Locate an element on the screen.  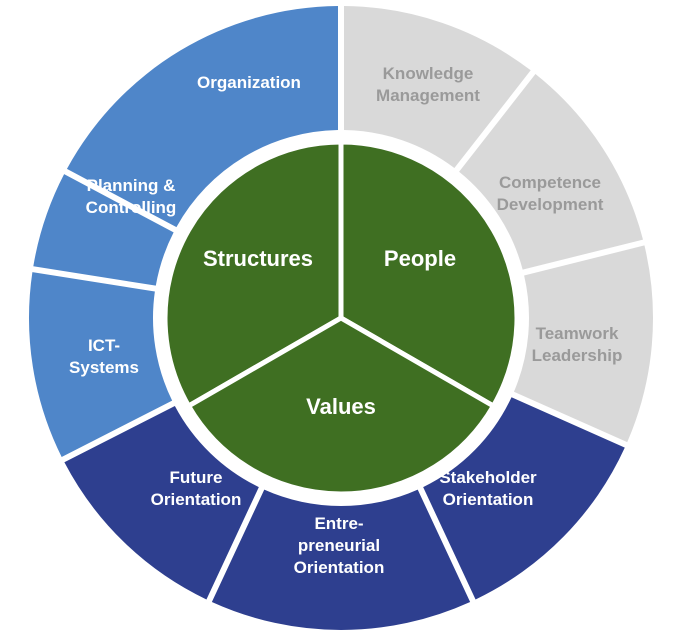
ring-segment-knowledge-management: Knowledge Management is located at coordinates (437, 87).